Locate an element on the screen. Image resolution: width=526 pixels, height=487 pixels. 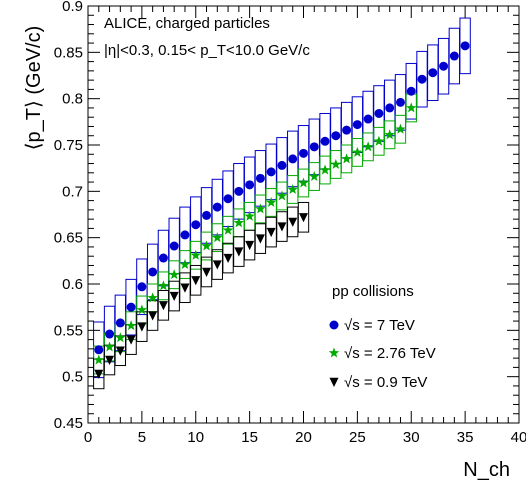
x-axis-title: N_ch is located at coordinates (486, 470).